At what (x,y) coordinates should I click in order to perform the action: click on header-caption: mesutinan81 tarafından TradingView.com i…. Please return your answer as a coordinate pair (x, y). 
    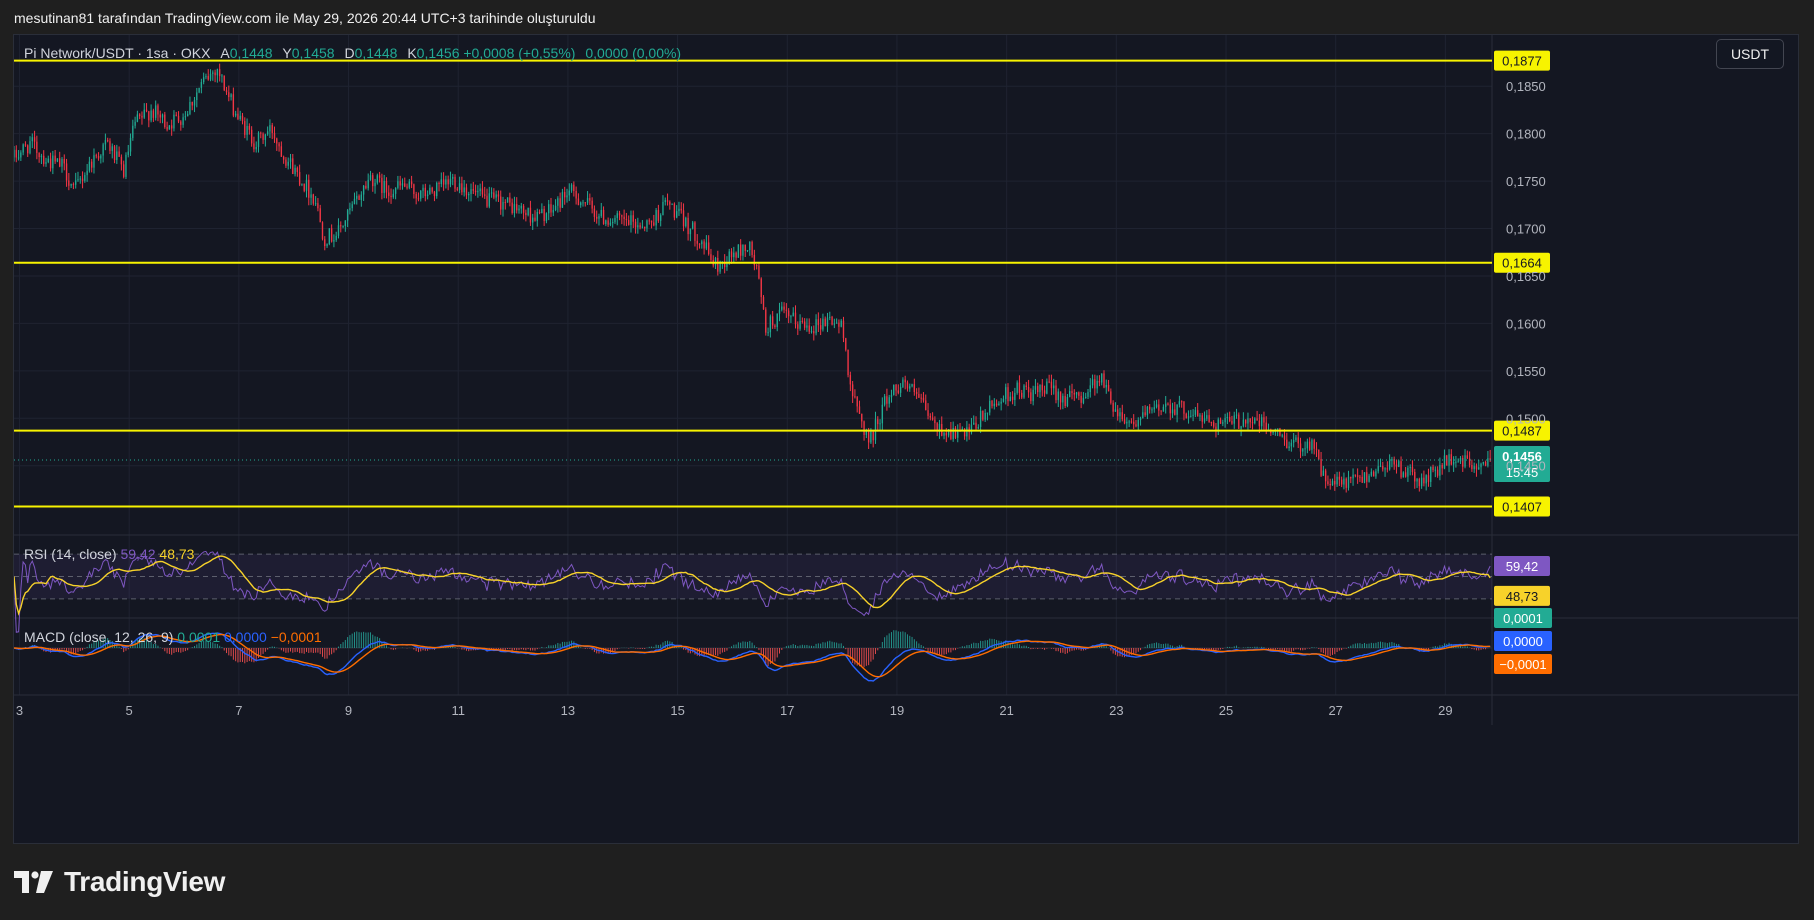
    Looking at the image, I should click on (305, 18).